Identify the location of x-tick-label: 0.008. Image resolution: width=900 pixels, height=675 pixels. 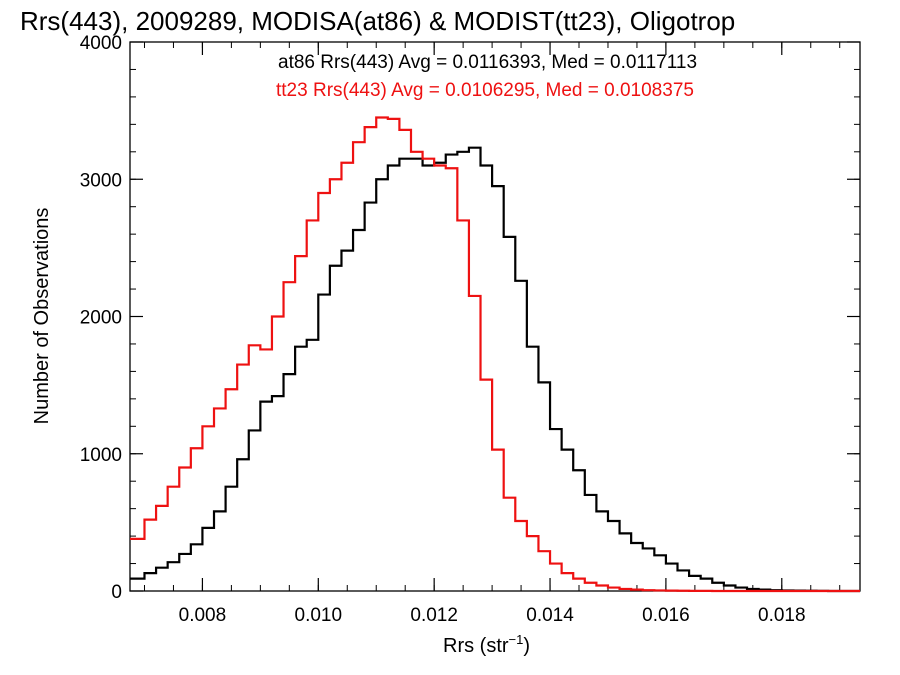
(203, 615).